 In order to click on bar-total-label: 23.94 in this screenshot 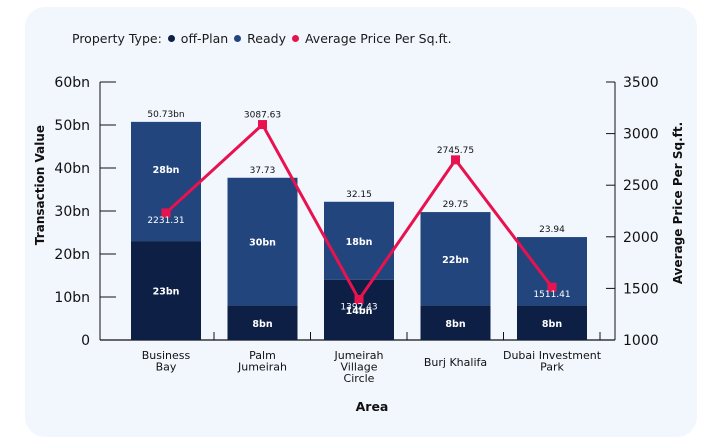, I will do `click(552, 230)`.